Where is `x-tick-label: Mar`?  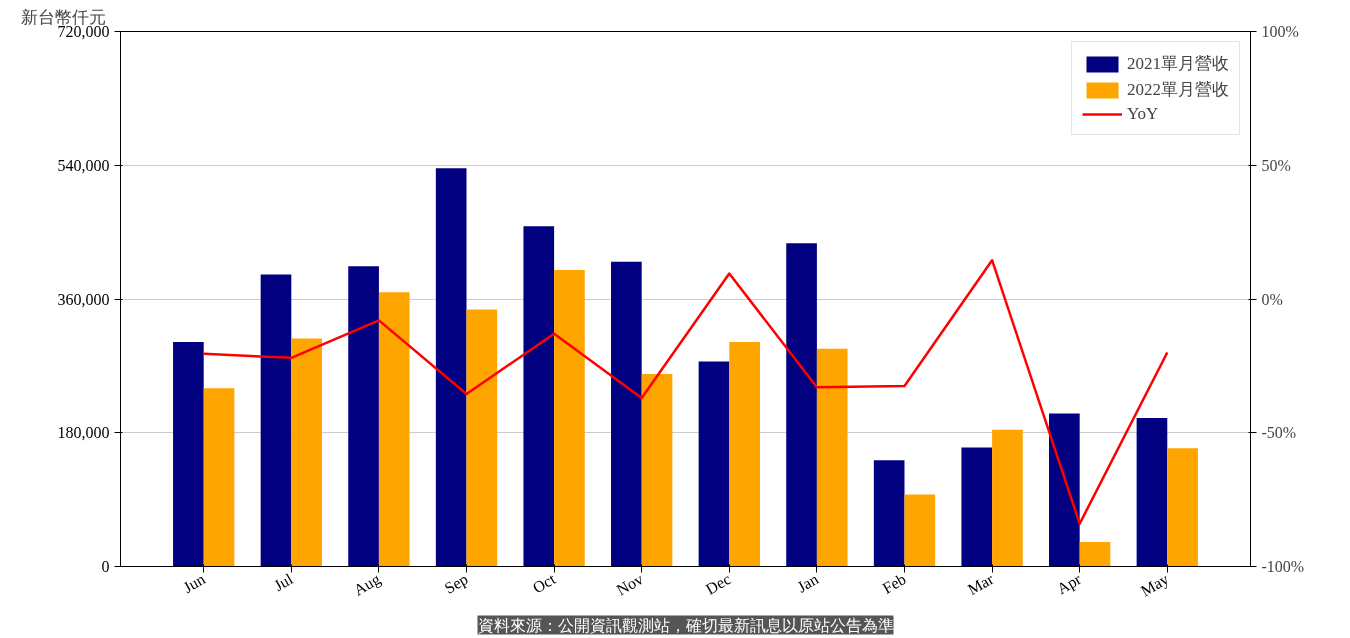
x-tick-label: Mar is located at coordinates (980, 584).